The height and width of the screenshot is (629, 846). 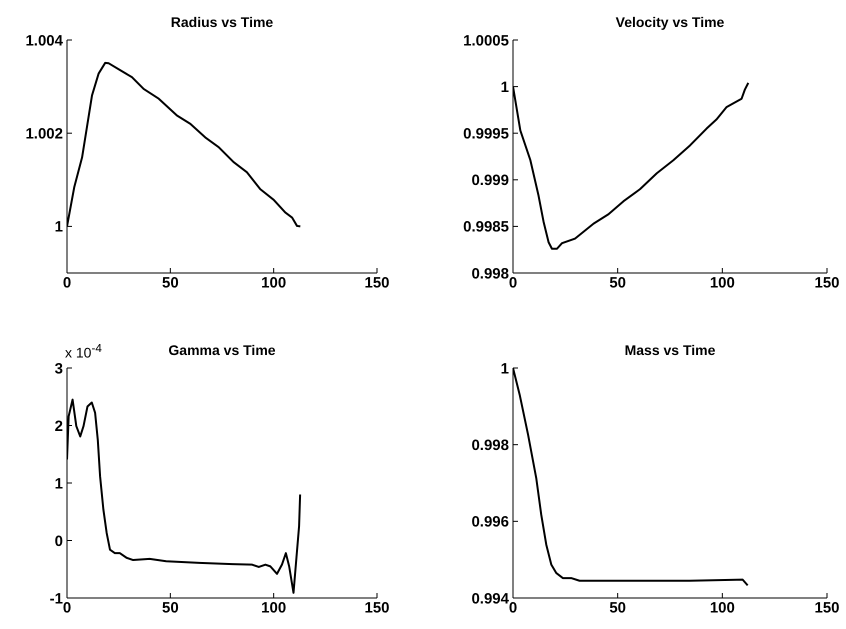 What do you see at coordinates (222, 350) in the screenshot?
I see `chart-title: Gamma vs Time` at bounding box center [222, 350].